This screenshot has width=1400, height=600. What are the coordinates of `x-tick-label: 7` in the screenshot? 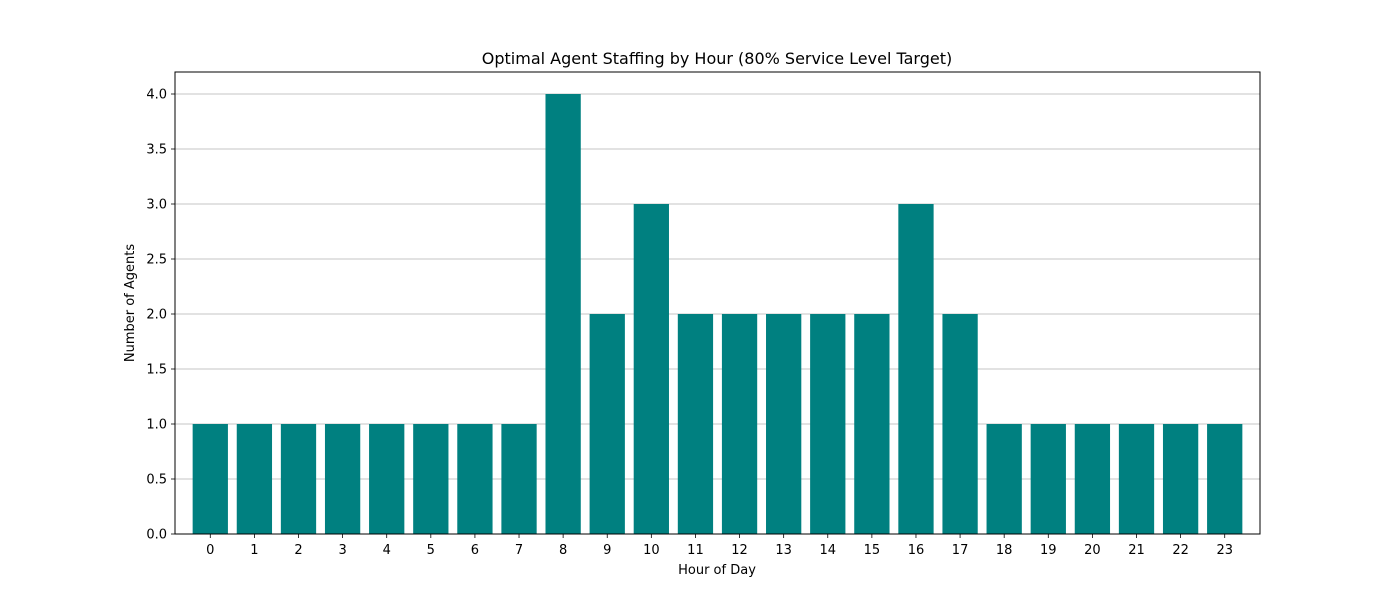 It's located at (519, 550).